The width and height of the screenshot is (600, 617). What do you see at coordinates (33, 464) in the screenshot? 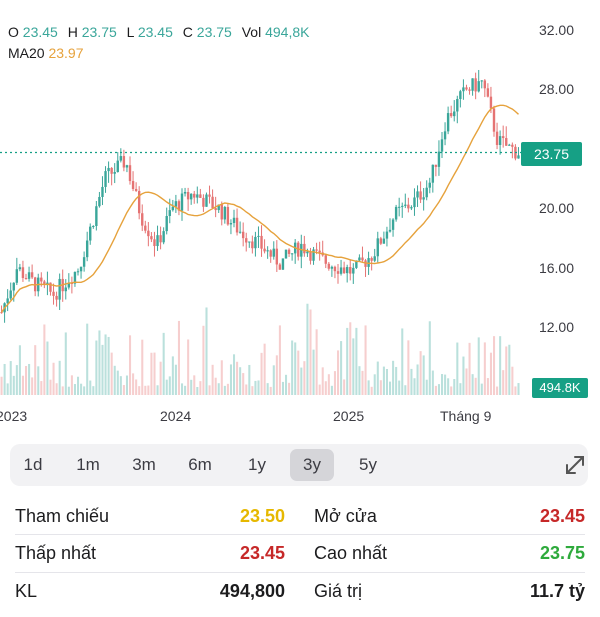
I see `range-1d-button: 1d` at bounding box center [33, 464].